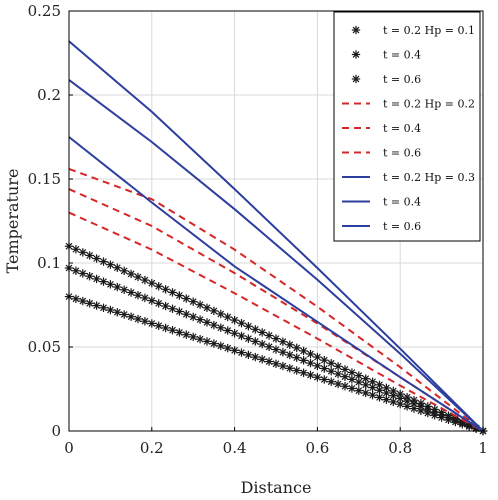  What do you see at coordinates (408, 177) in the screenshot?
I see `legend-item-6: t = 0.2 Hp = 0.3` at bounding box center [408, 177].